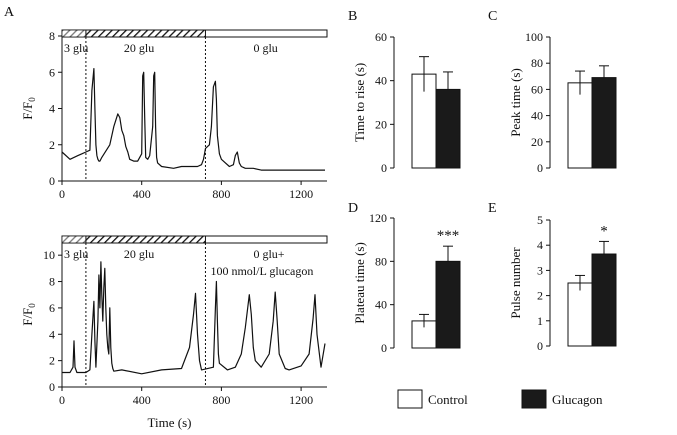  I want to click on legend: Control Glucagon, so click(500, 399).